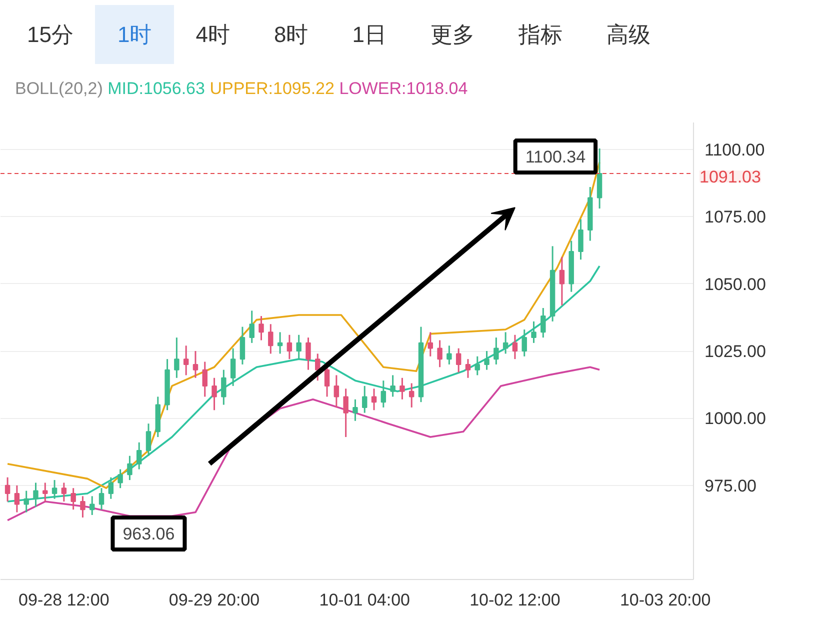 Image resolution: width=829 pixels, height=622 pixels. Describe the element at coordinates (735, 418) in the screenshot. I see `y-tick-label: 1000.00` at that location.